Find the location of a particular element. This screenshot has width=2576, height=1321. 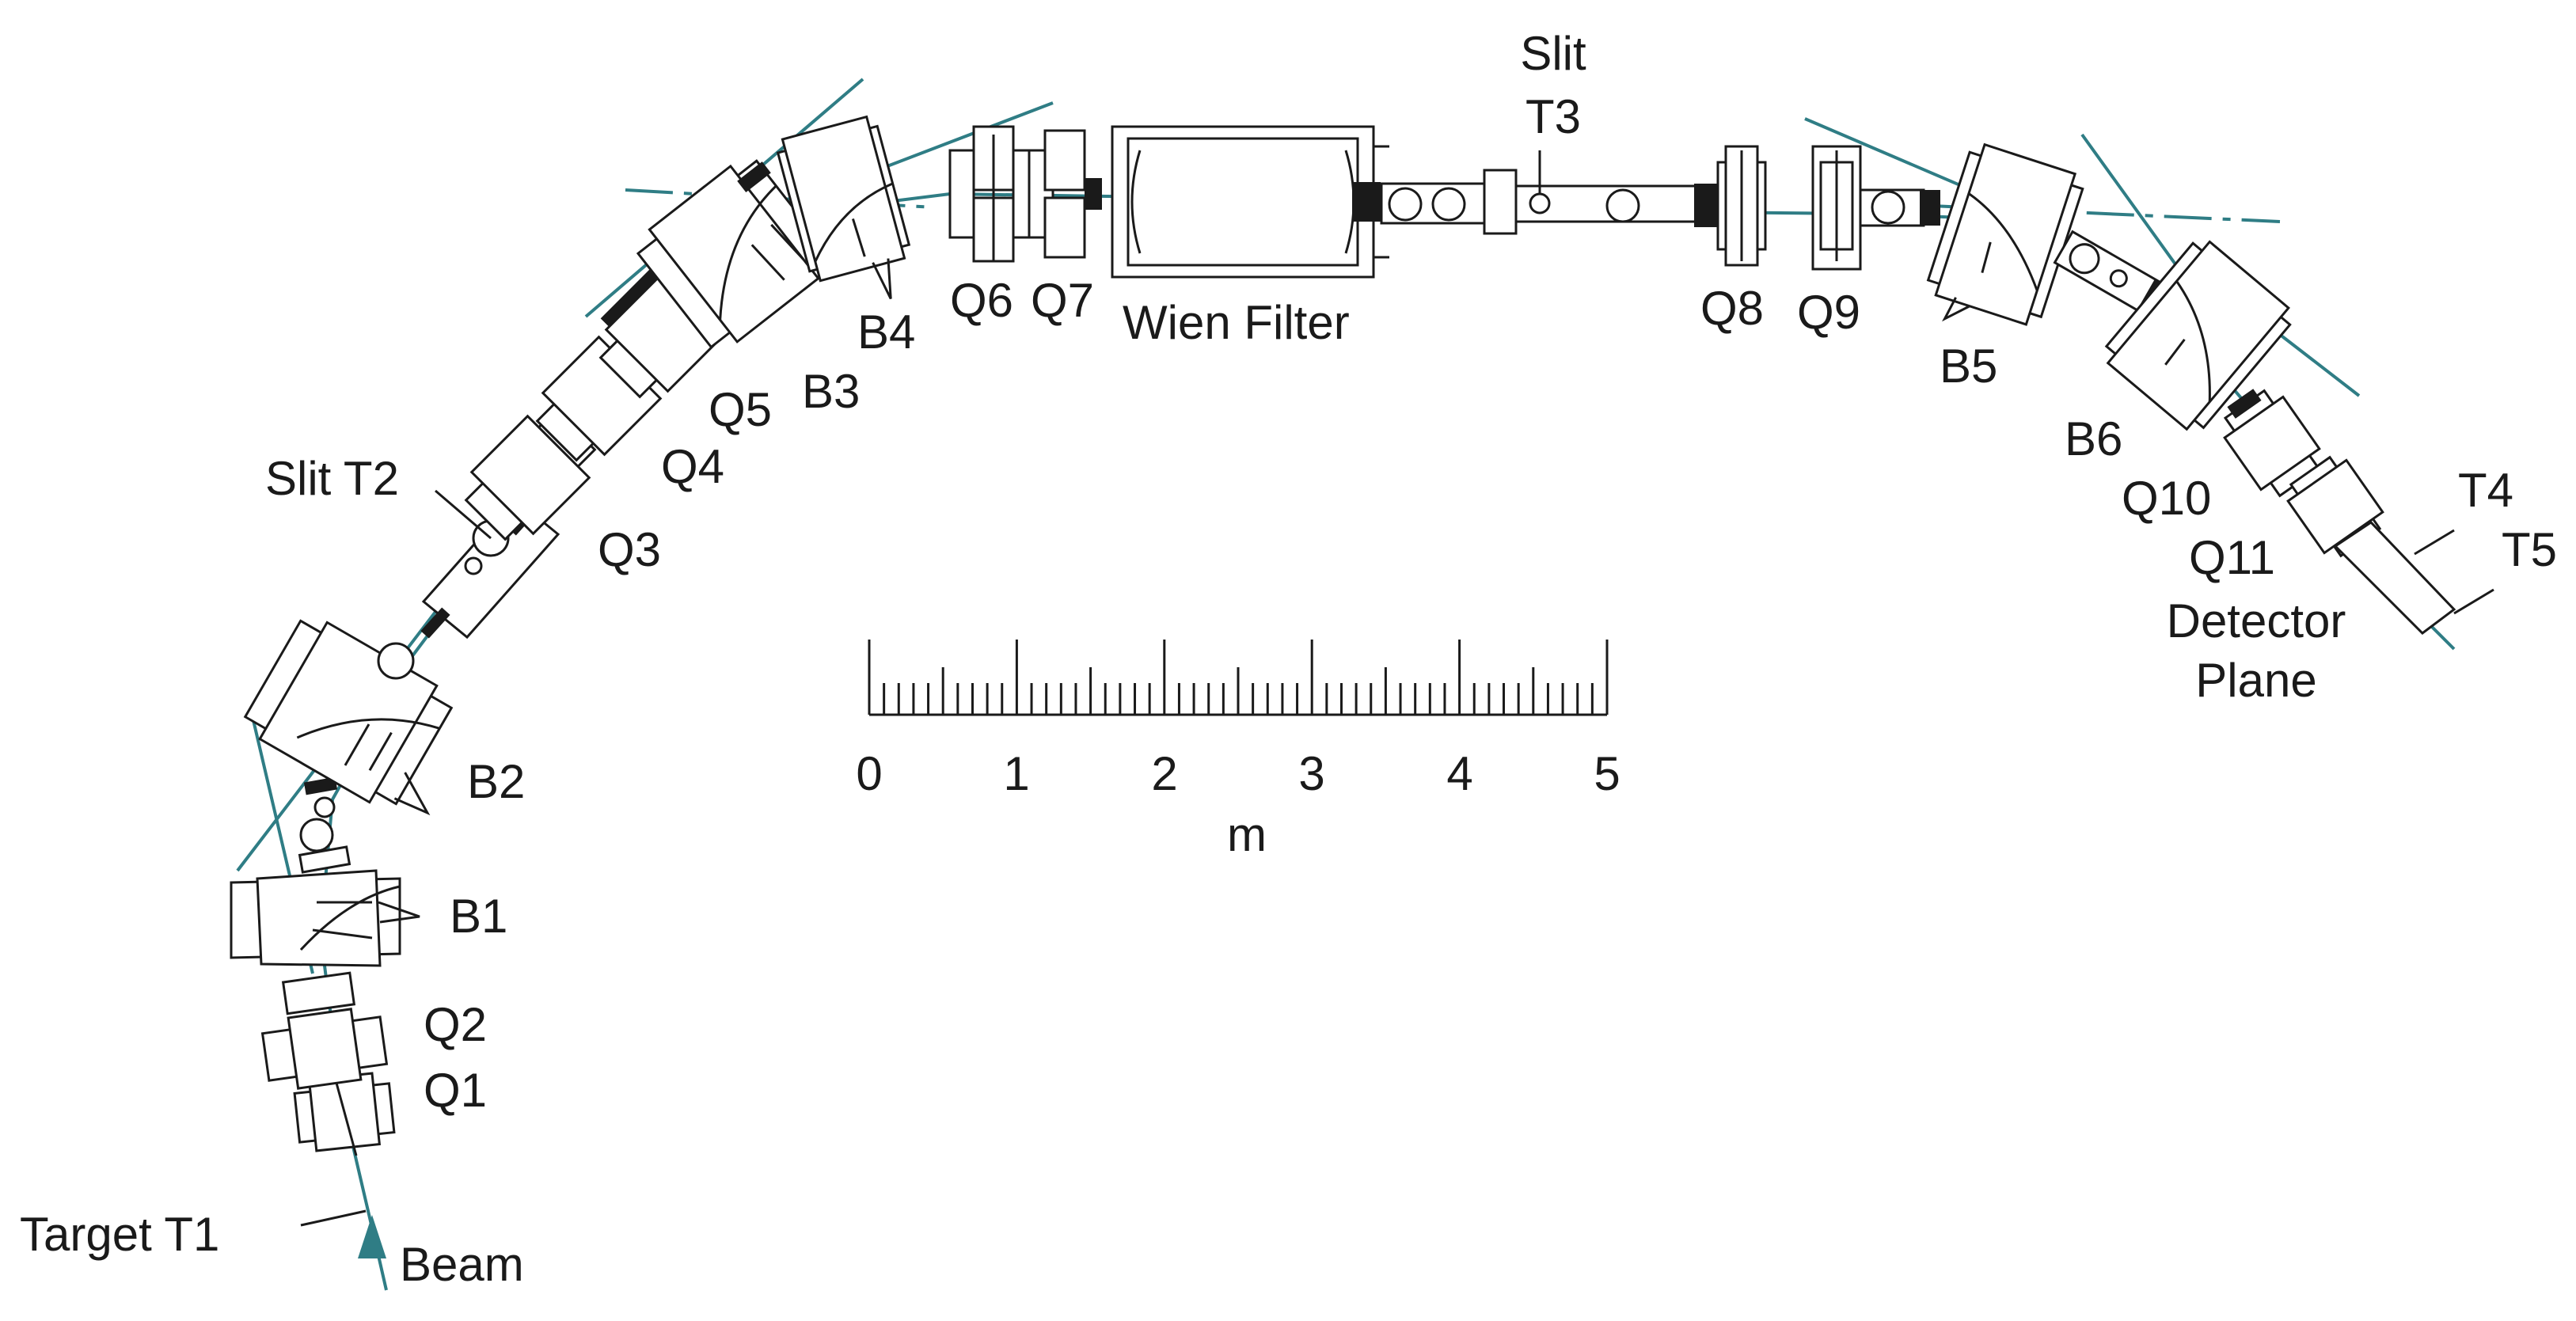

label-target: Target T1 is located at coordinates (119, 1234).